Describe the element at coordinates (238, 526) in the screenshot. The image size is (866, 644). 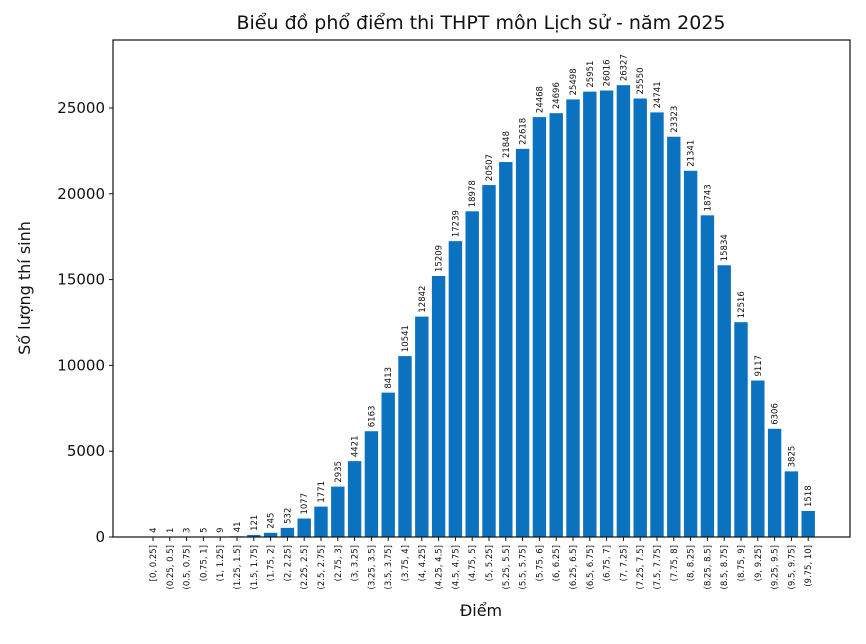
I see `bar-value-label: 41` at that location.